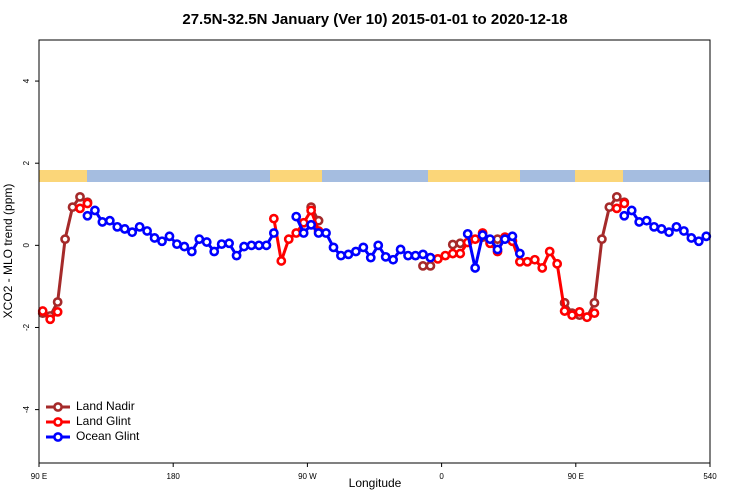 Image resolution: width=750 pixels, height=500 pixels. What do you see at coordinates (105, 406) in the screenshot?
I see `legend-label: Land Nadir` at bounding box center [105, 406].